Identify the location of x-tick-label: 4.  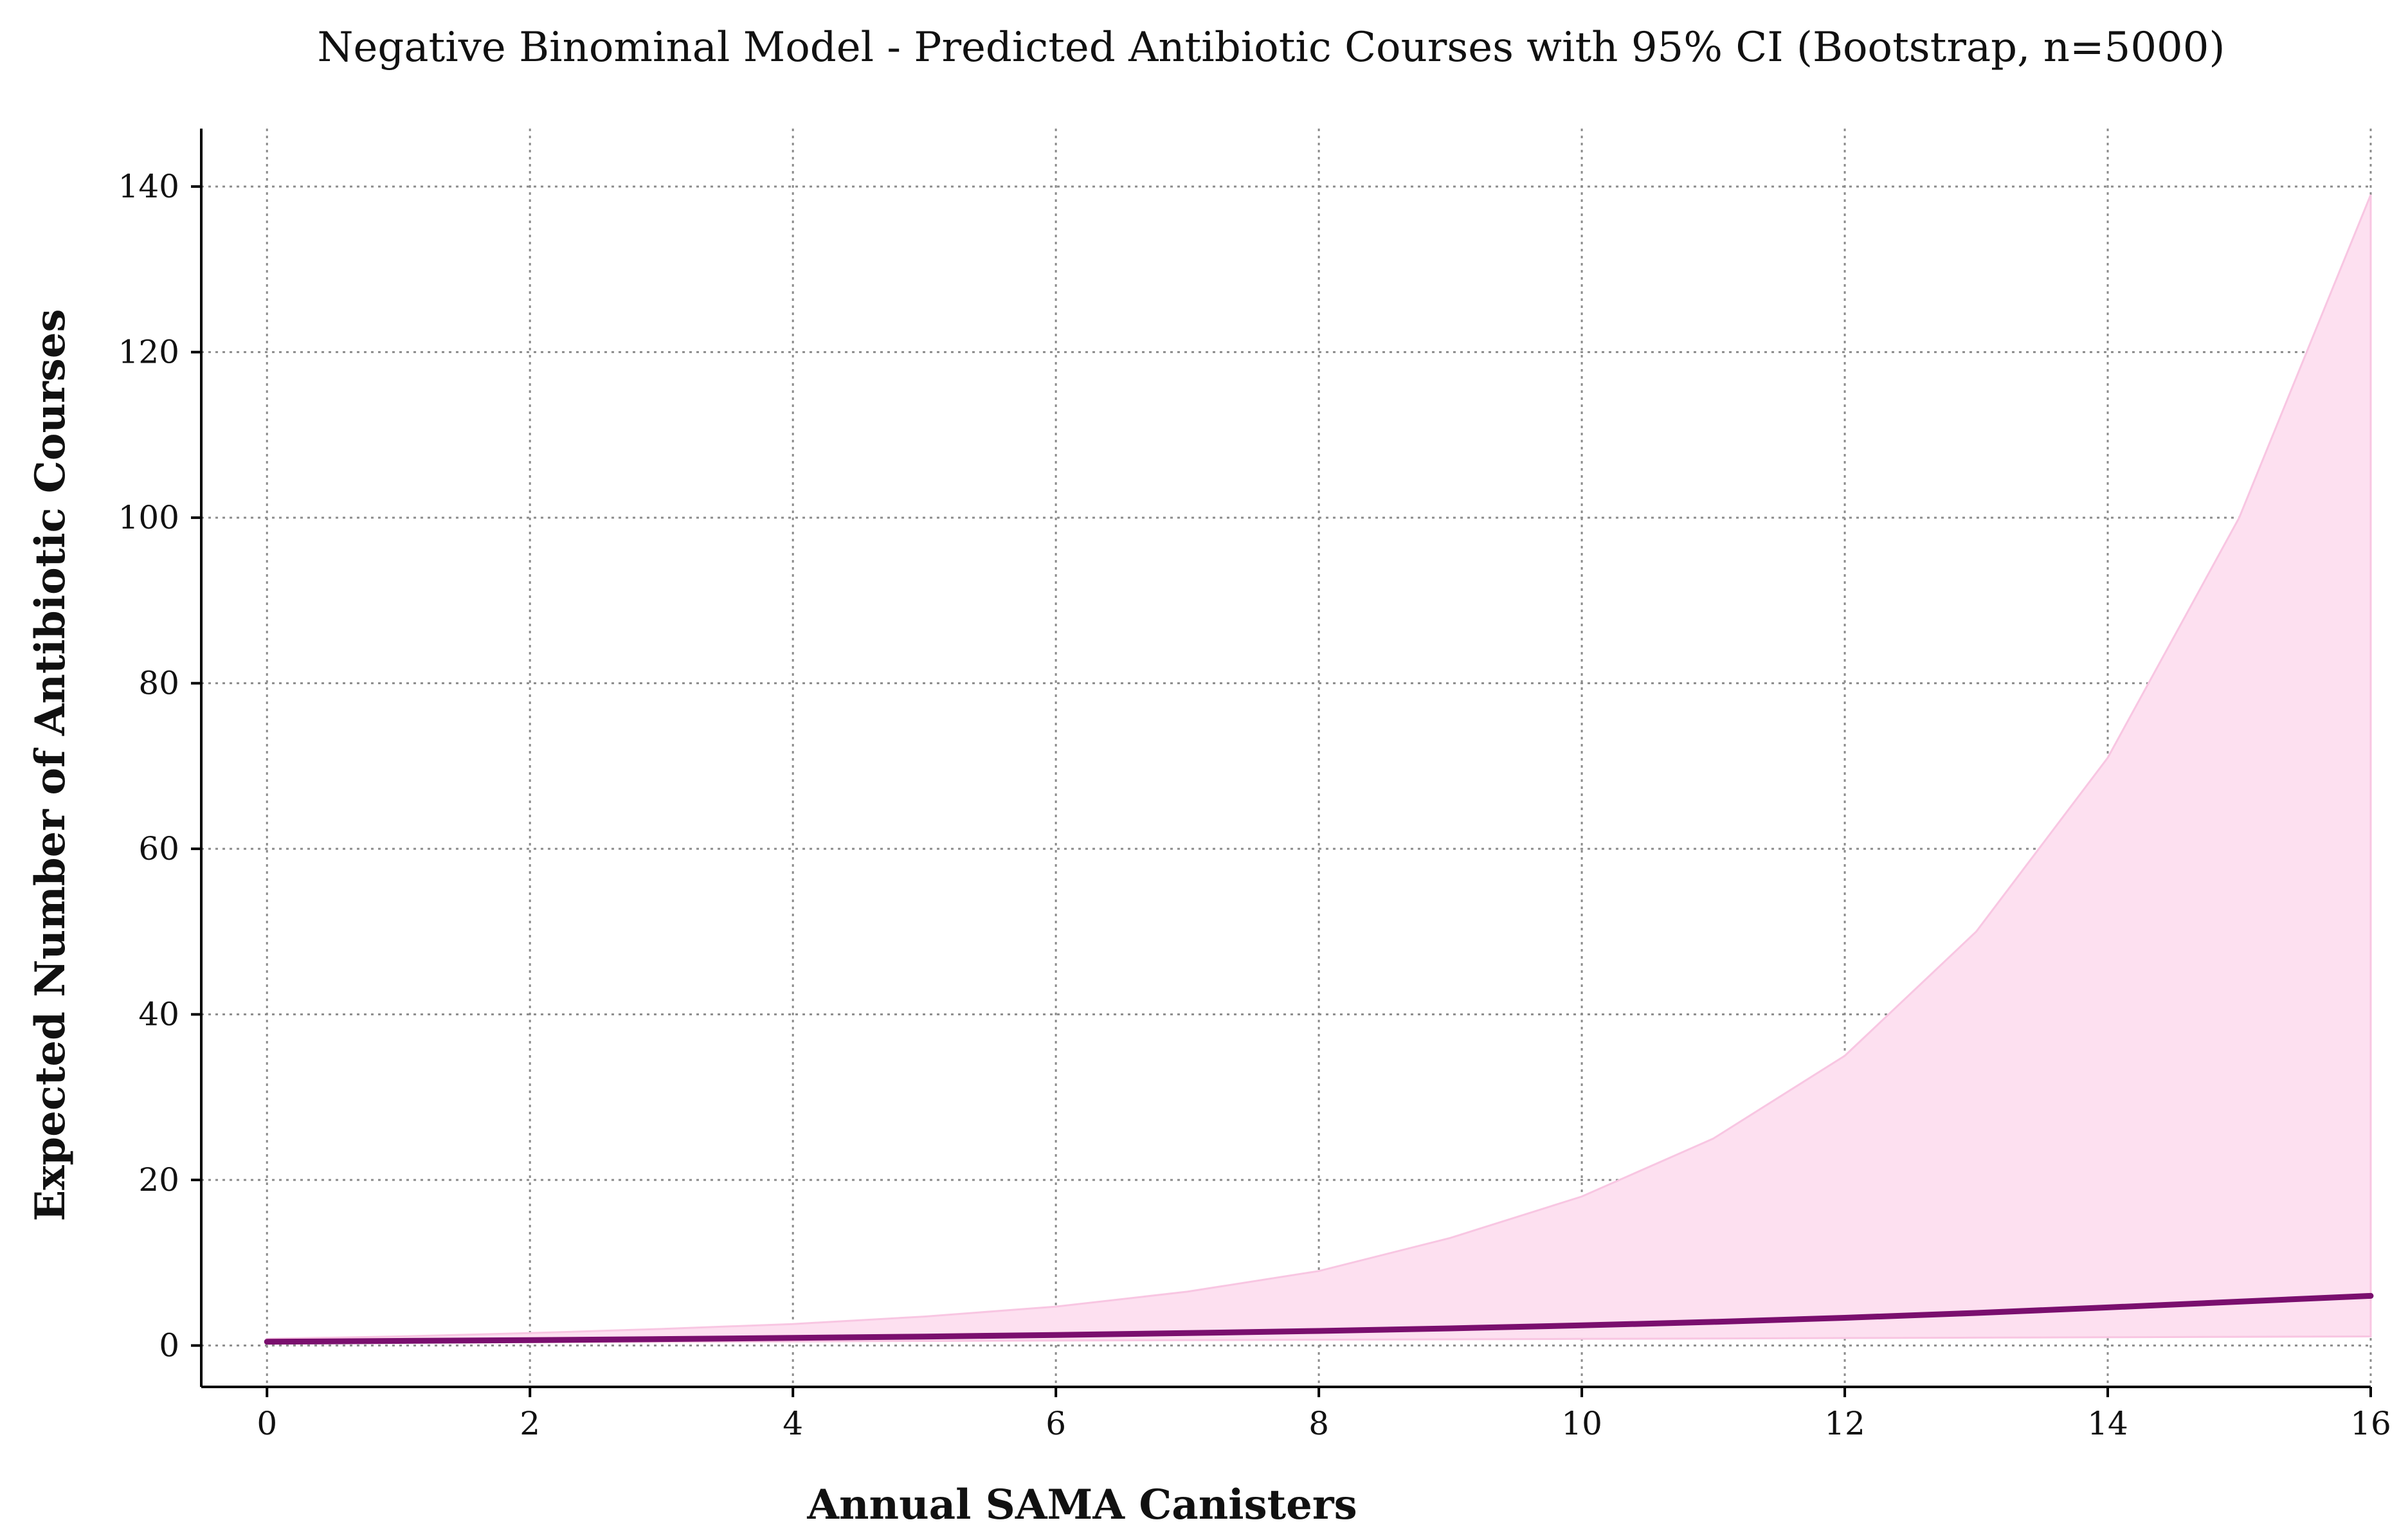
(793, 1423).